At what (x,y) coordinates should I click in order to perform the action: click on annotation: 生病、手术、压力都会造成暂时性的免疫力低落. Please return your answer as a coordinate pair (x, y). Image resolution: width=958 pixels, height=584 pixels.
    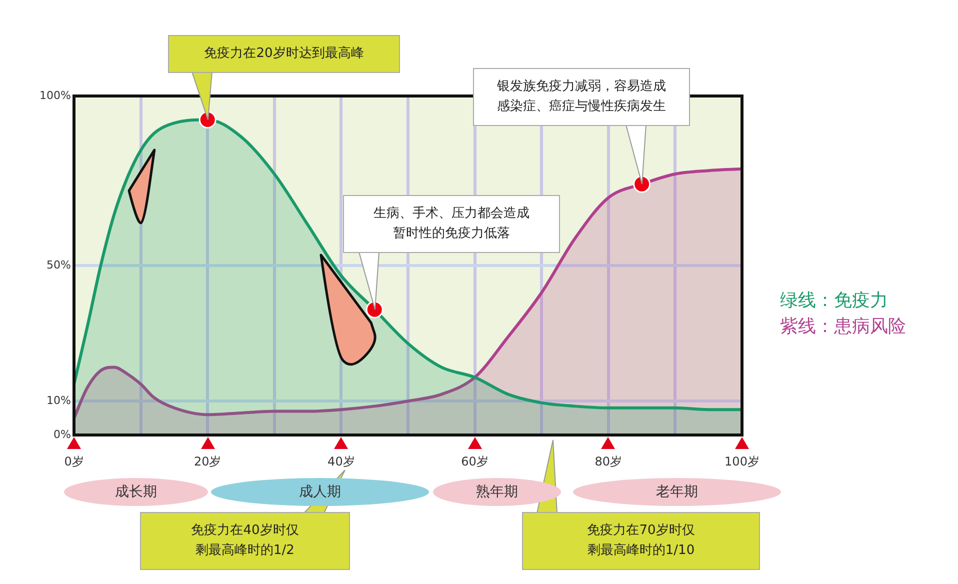
    Looking at the image, I should click on (451, 224).